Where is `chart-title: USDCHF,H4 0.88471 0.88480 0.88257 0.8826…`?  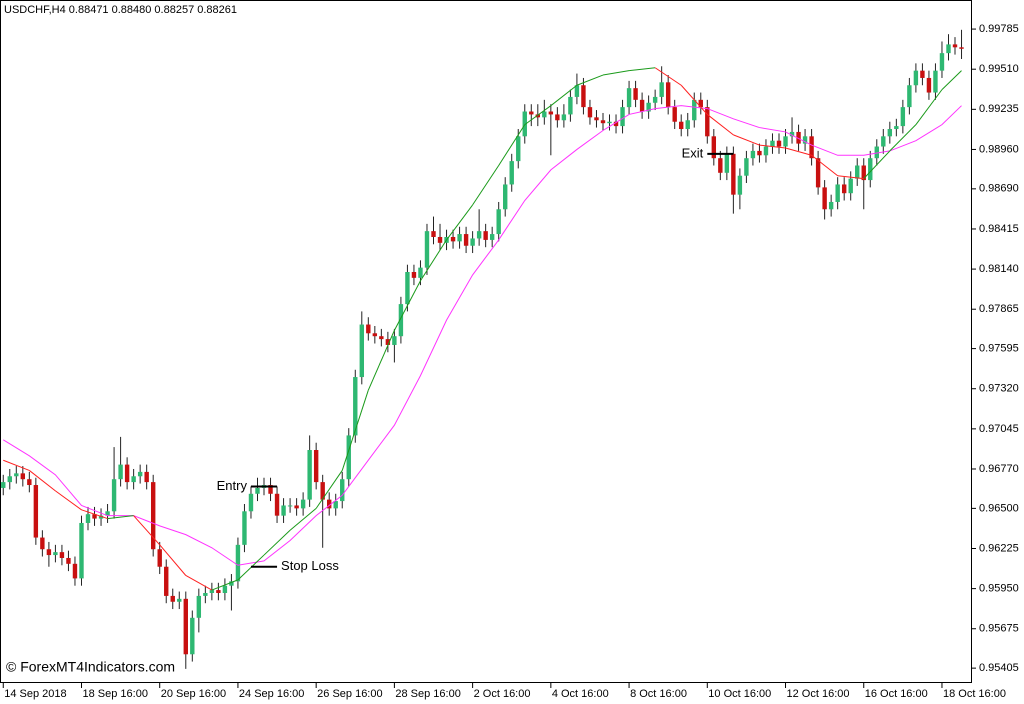 chart-title: USDCHF,H4 0.88471 0.88480 0.88257 0.8826… is located at coordinates (120, 10).